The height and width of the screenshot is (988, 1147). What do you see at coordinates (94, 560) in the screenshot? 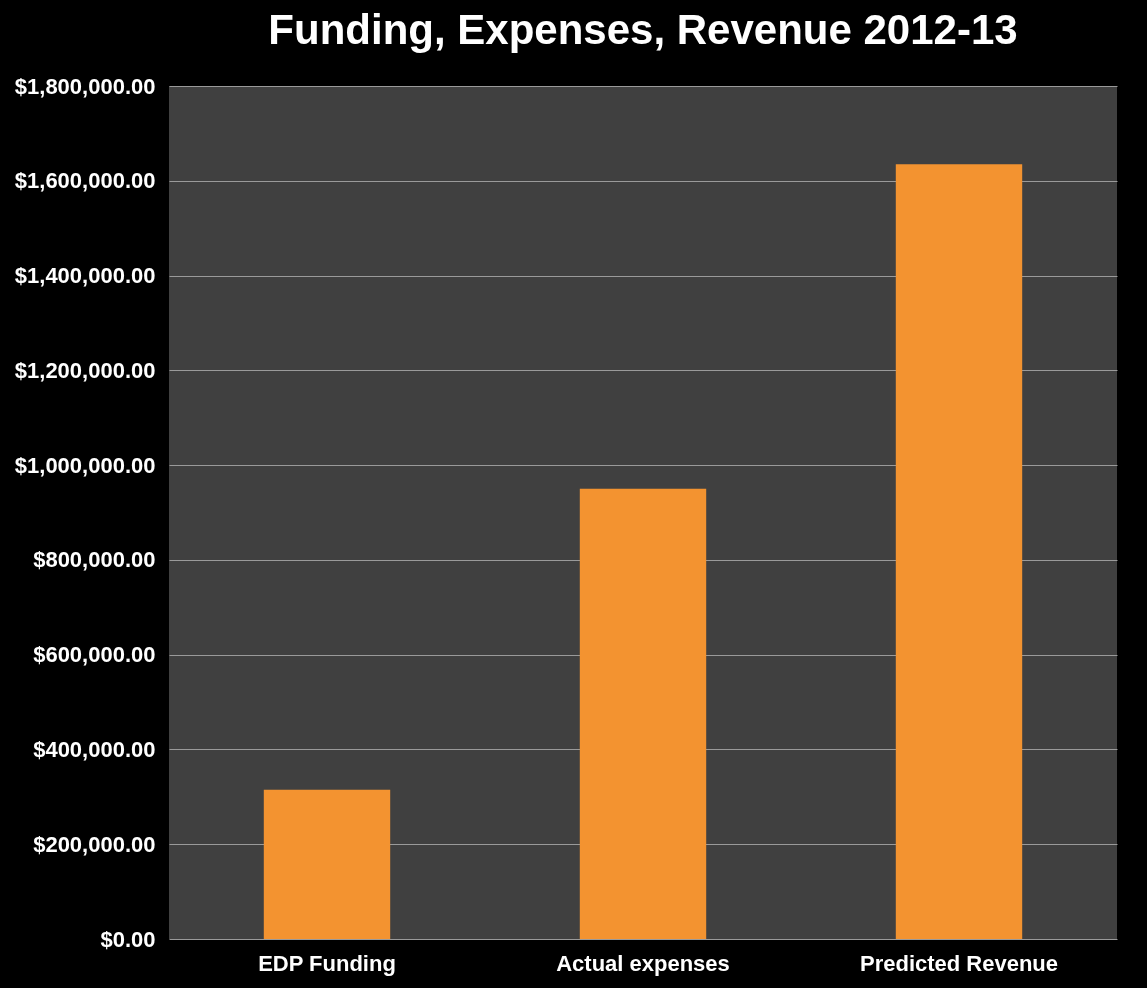
I see `y-tick-label: $800,000.00` at bounding box center [94, 560].